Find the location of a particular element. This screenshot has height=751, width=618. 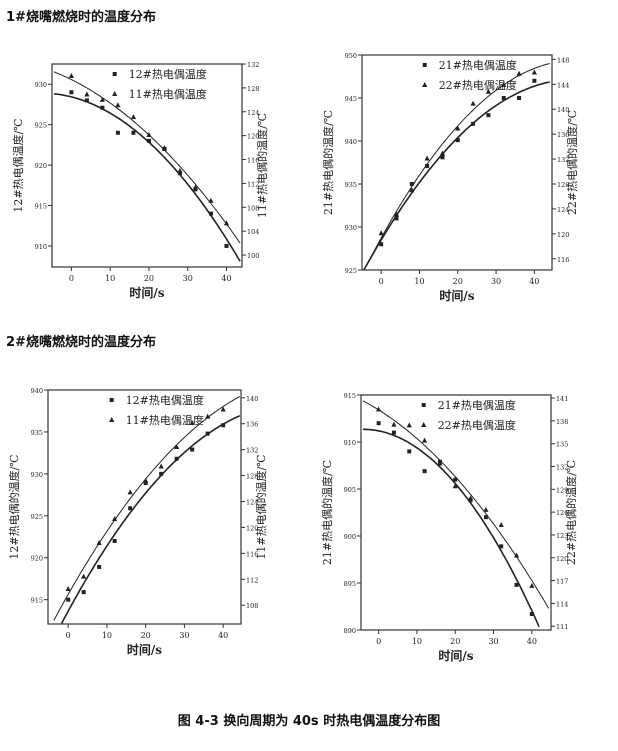

y-right-tick-label: 120 is located at coordinates (253, 137).